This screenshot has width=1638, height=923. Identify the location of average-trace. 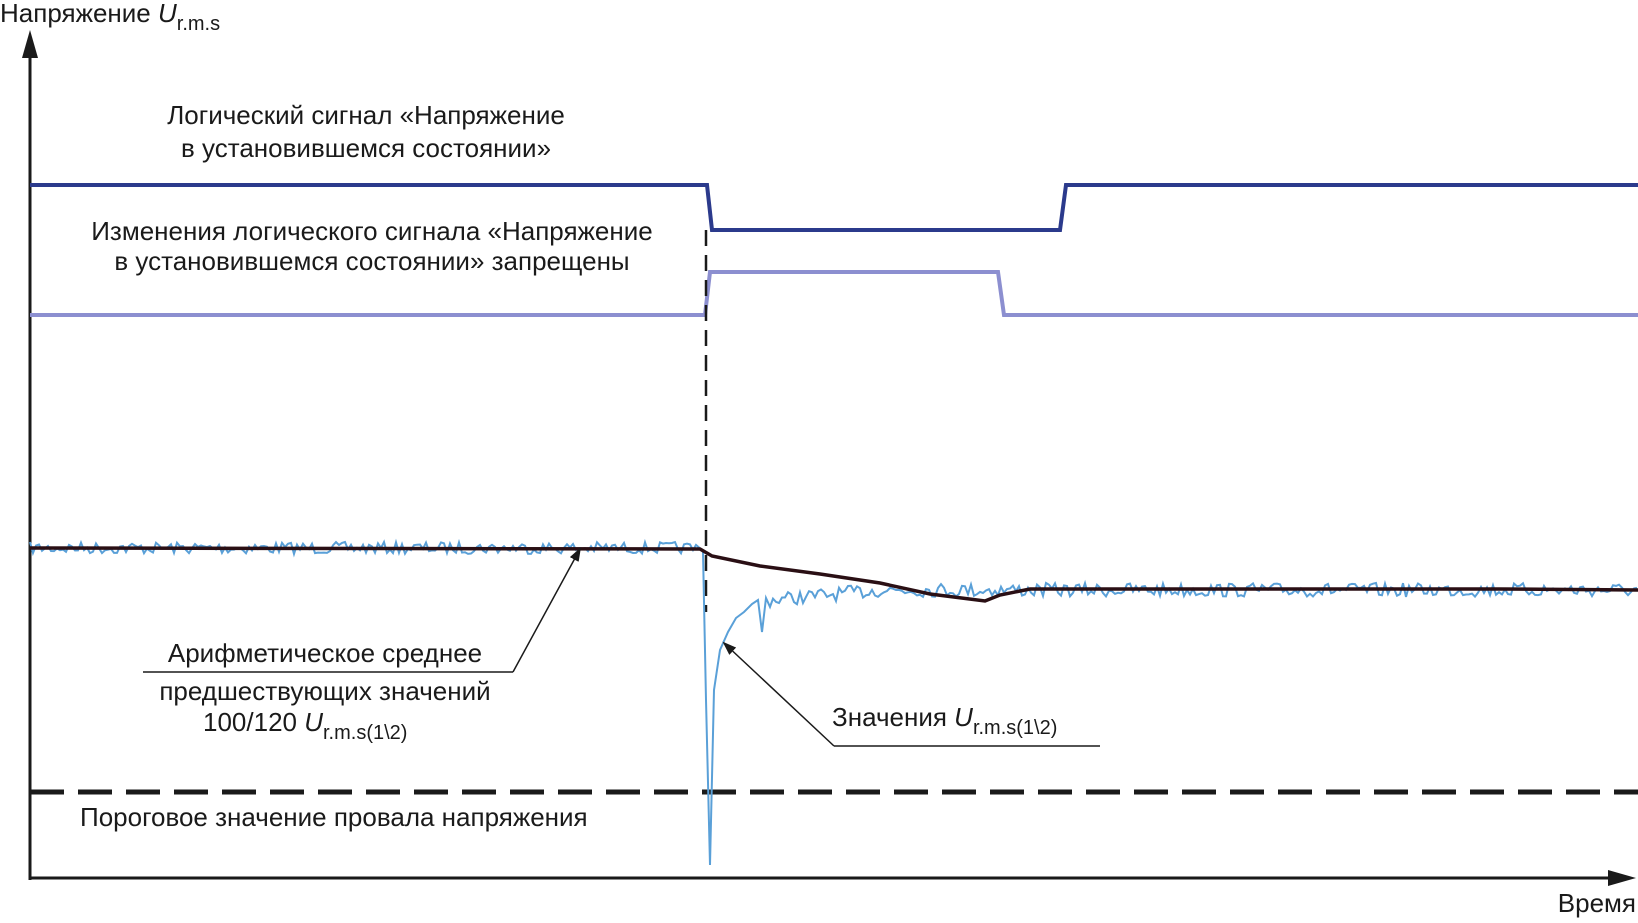
(833, 574).